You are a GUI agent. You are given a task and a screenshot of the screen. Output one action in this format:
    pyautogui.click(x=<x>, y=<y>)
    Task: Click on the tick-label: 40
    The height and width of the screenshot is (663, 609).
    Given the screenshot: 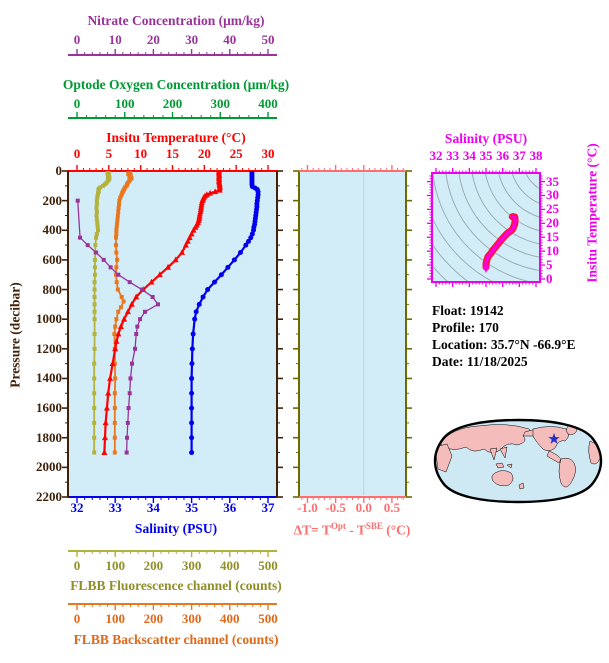 What is the action you would take?
    pyautogui.click(x=230, y=39)
    